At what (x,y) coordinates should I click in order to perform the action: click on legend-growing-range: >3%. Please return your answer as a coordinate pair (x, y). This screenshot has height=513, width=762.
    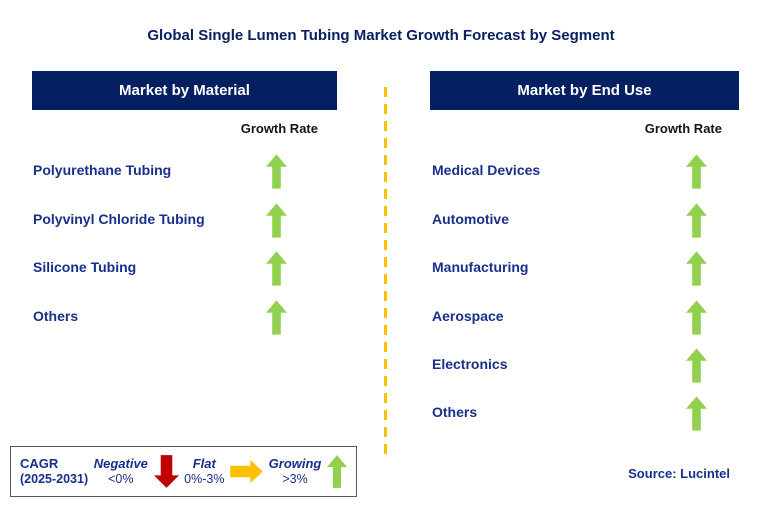
    Looking at the image, I should click on (295, 478).